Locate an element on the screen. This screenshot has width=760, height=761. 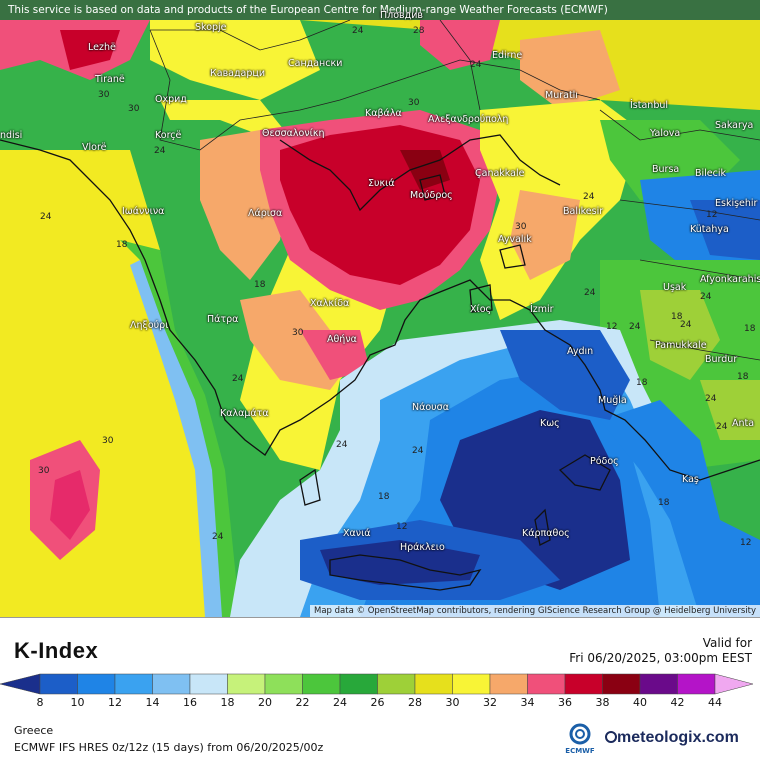
city-label: Καβάλα is located at coordinates (383, 113).